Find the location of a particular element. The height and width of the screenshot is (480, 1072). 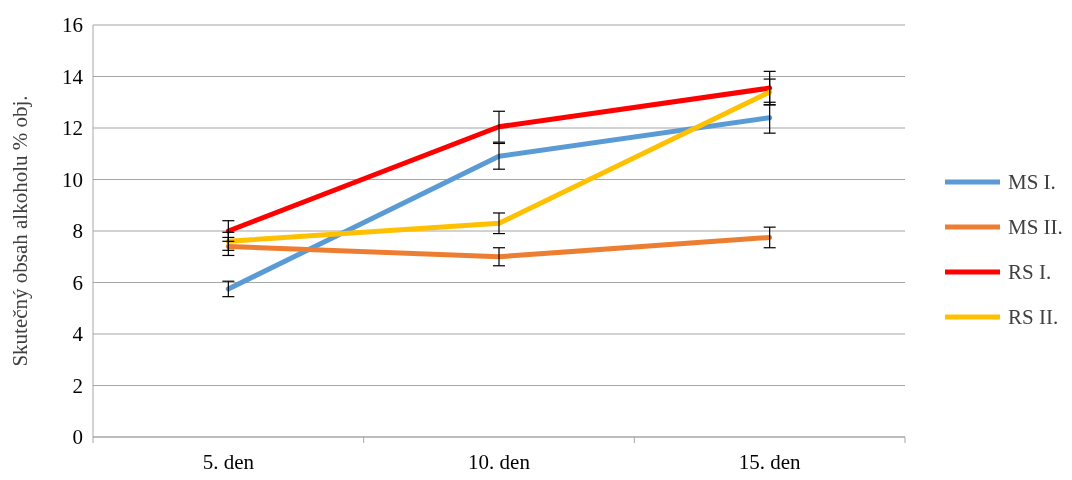

y-tick-label: 0 is located at coordinates (77, 437).